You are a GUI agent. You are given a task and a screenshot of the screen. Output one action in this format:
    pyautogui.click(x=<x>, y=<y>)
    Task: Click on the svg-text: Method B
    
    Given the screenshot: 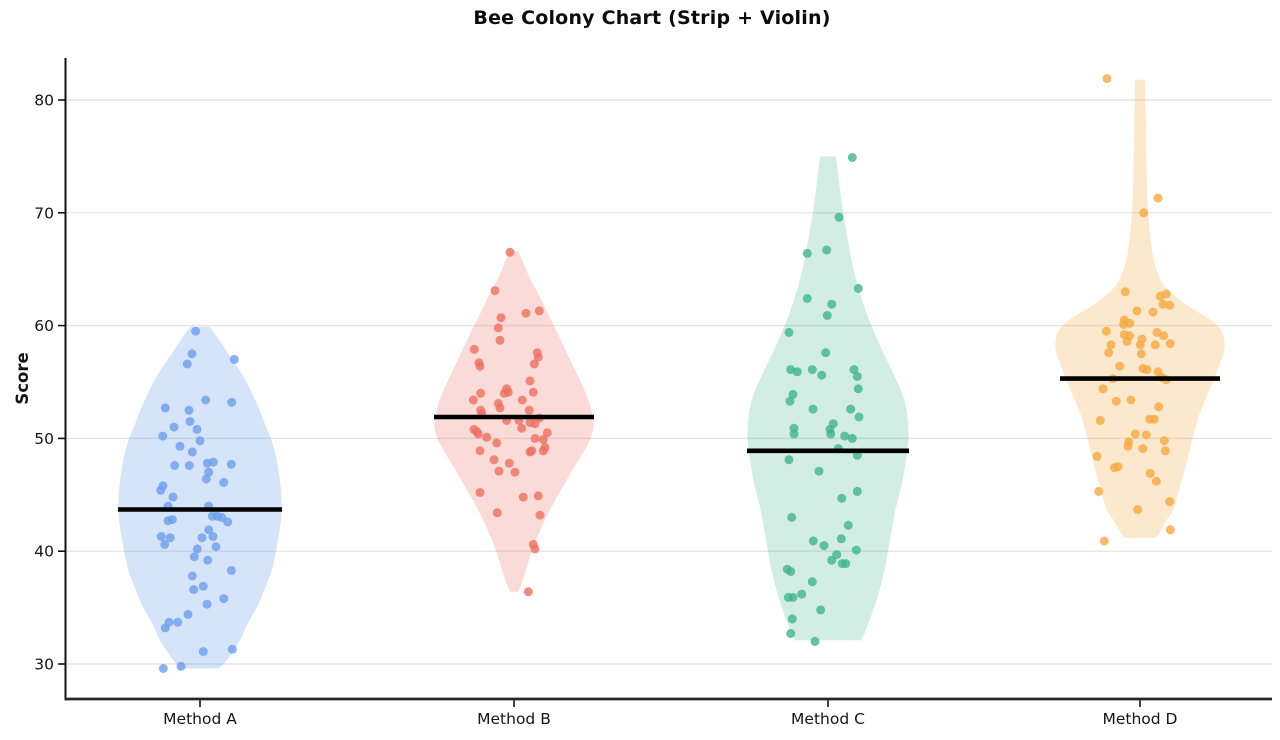 What is the action you would take?
    pyautogui.click(x=514, y=719)
    